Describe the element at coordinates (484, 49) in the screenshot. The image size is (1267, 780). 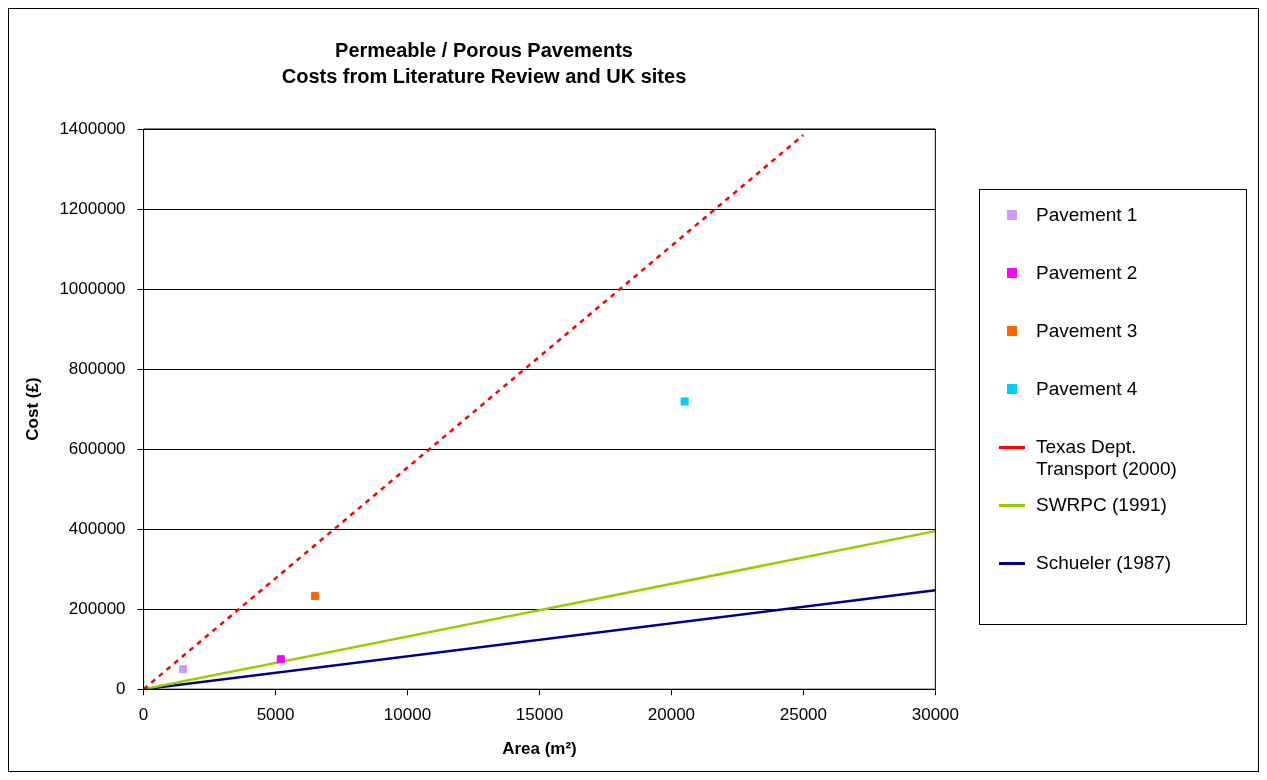
I see `chart-title: Permeable / Porous Pavements` at that location.